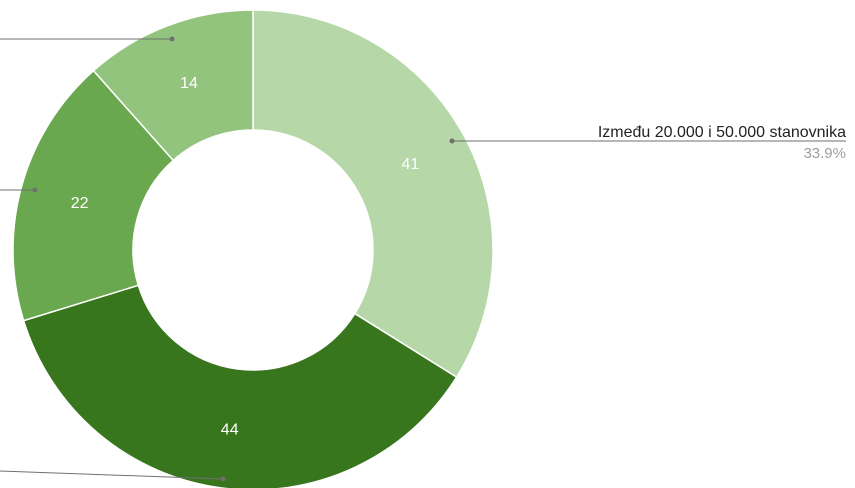 The image size is (855, 488). I want to click on data-label-slice-3: 22, so click(80, 203).